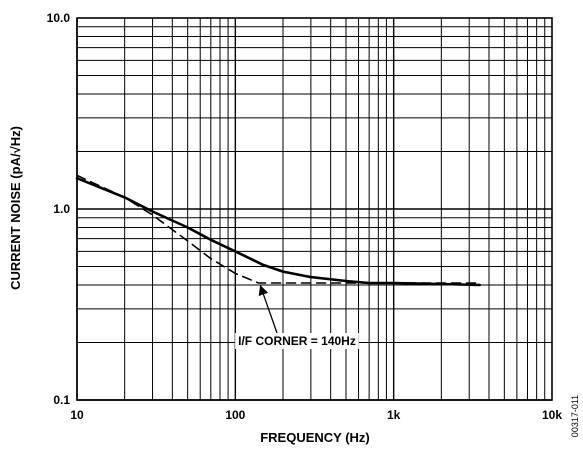 The height and width of the screenshot is (453, 583). What do you see at coordinates (235, 415) in the screenshot?
I see `x-tick-label: 100` at bounding box center [235, 415].